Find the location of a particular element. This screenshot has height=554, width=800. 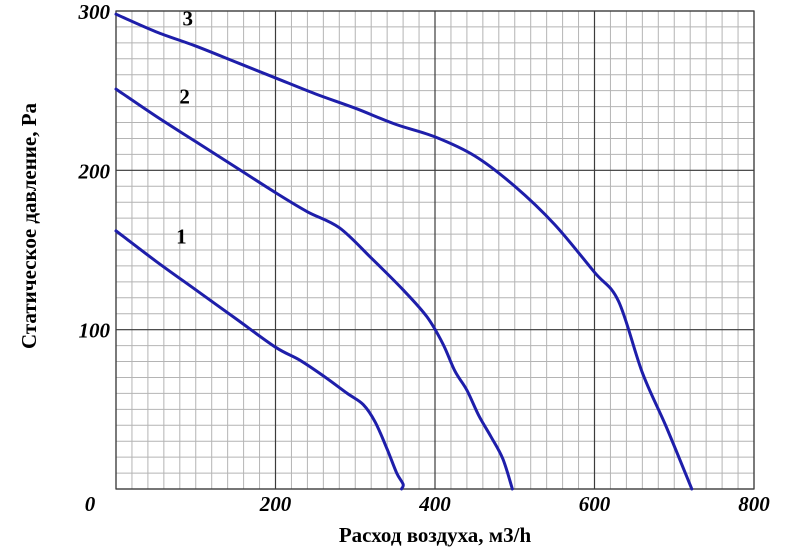

x-tick-label: 400 is located at coordinates (434, 504).